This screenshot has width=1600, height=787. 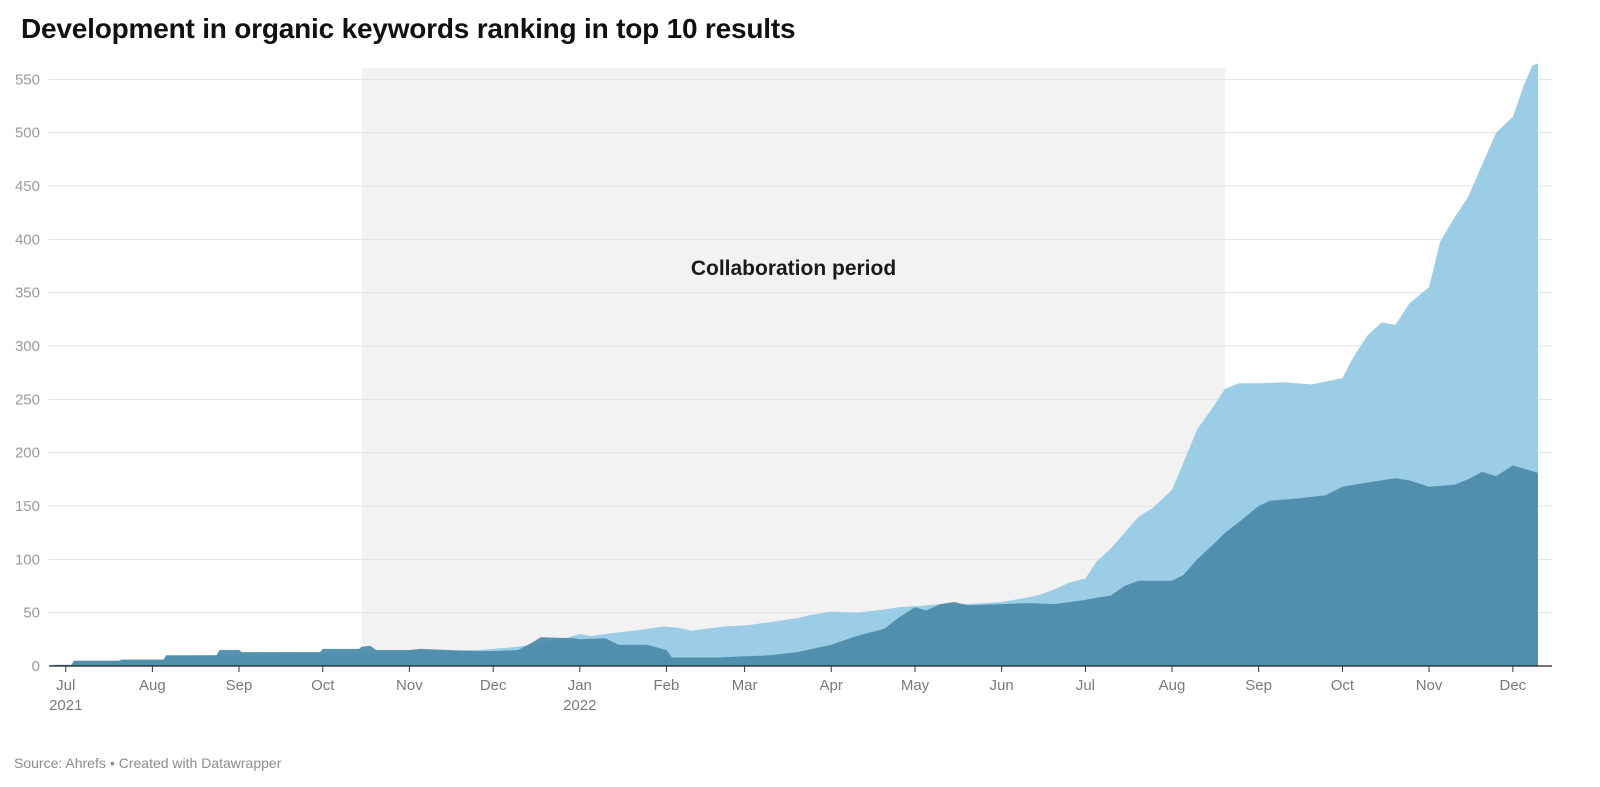 I want to click on x-tick-label: Jun, so click(x=1002, y=685).